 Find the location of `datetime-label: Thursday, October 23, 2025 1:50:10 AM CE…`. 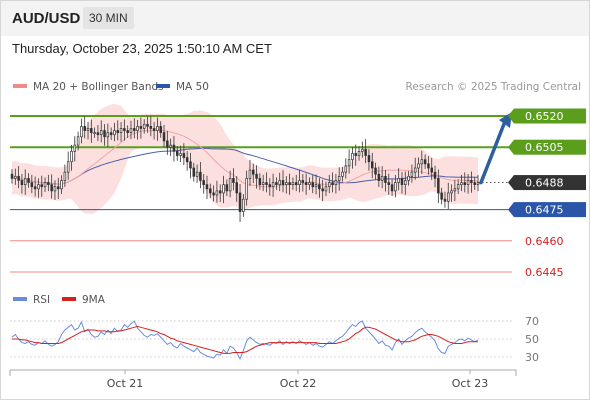

datetime-label: Thursday, October 23, 2025 1:50:10 AM CE… is located at coordinates (142, 48).